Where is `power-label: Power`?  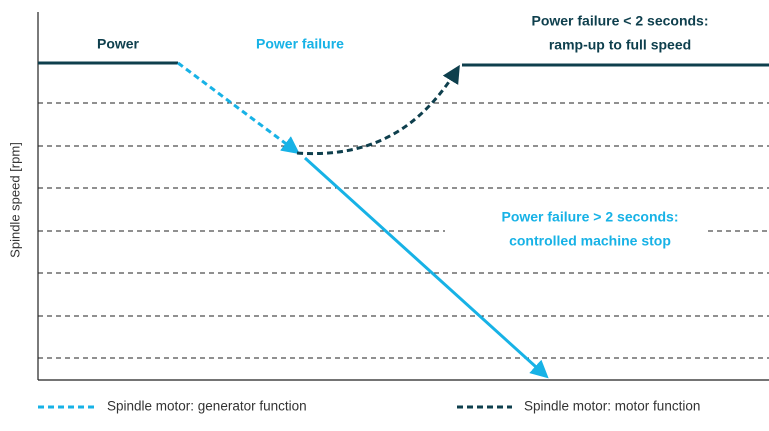 power-label: Power is located at coordinates (118, 44).